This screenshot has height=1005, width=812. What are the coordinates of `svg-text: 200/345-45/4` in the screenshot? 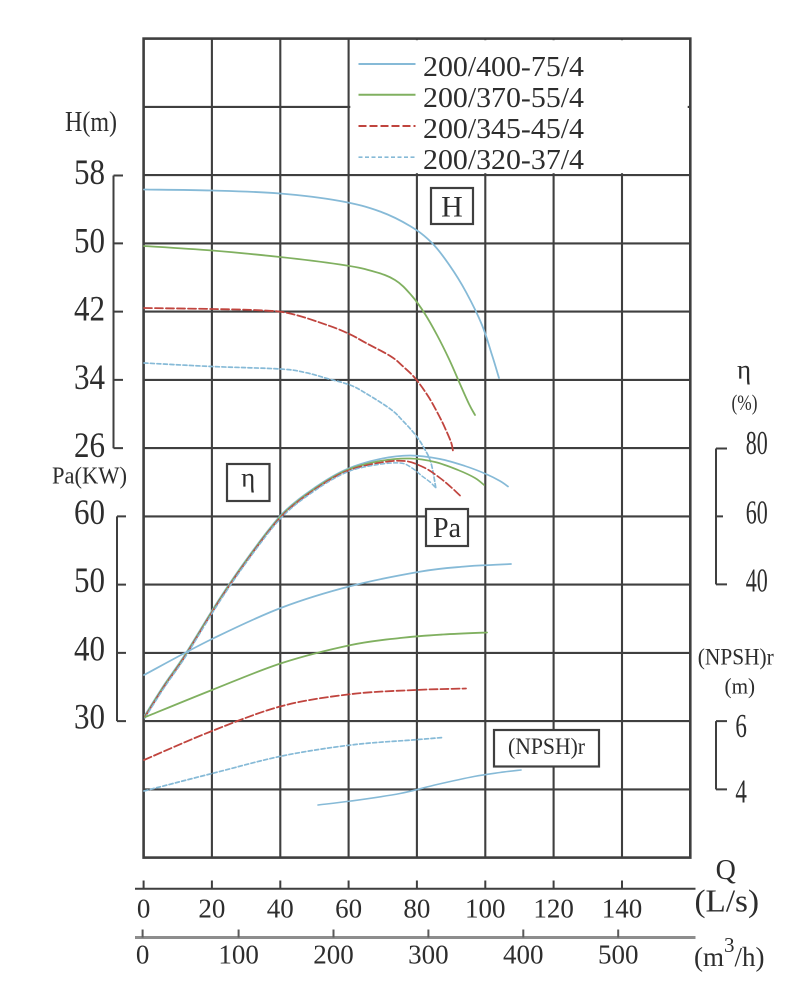 It's located at (503, 129).